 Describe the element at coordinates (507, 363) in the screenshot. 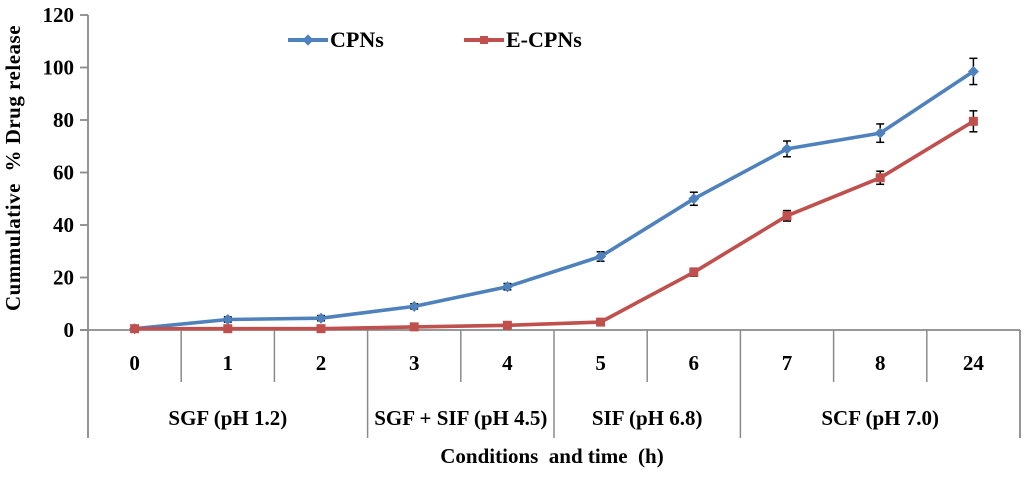

I see `time-label: 4` at that location.